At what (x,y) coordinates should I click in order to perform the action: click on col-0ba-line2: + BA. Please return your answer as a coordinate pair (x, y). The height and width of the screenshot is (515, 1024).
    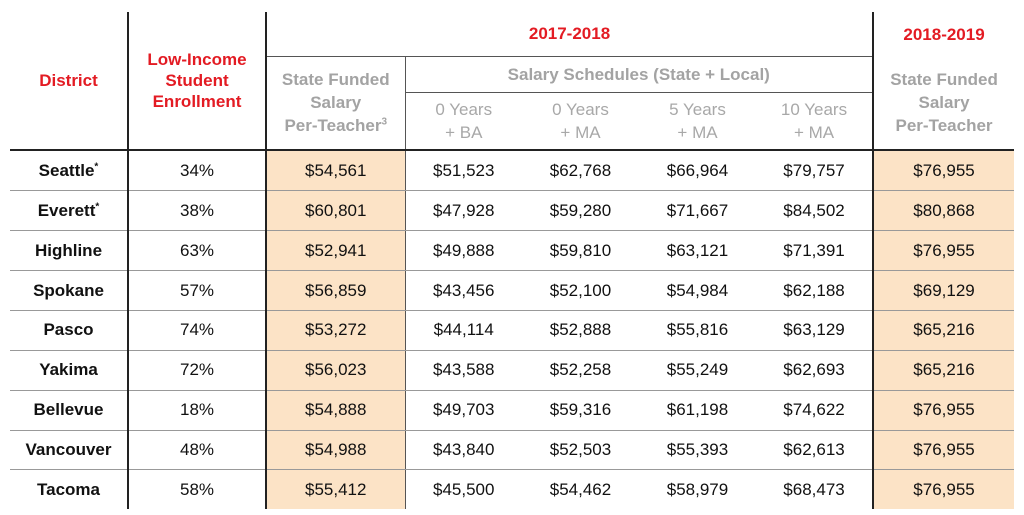
    Looking at the image, I should click on (464, 132).